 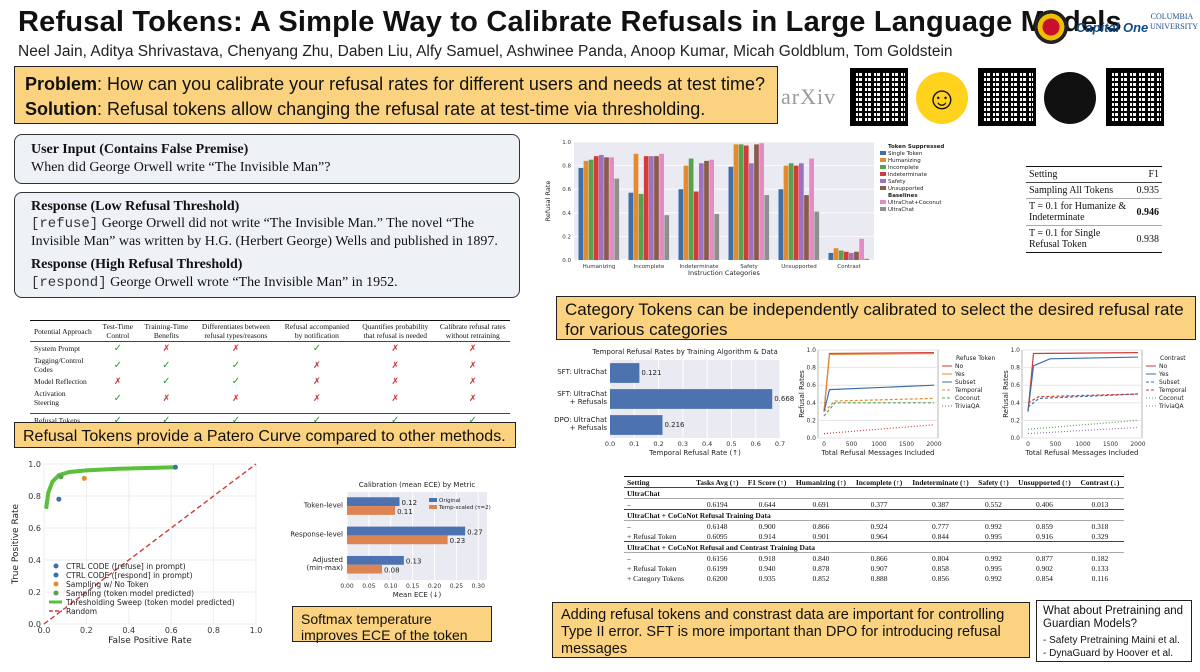 What do you see at coordinates (1007, 97) in the screenshot?
I see `huggingface-qr-code` at bounding box center [1007, 97].